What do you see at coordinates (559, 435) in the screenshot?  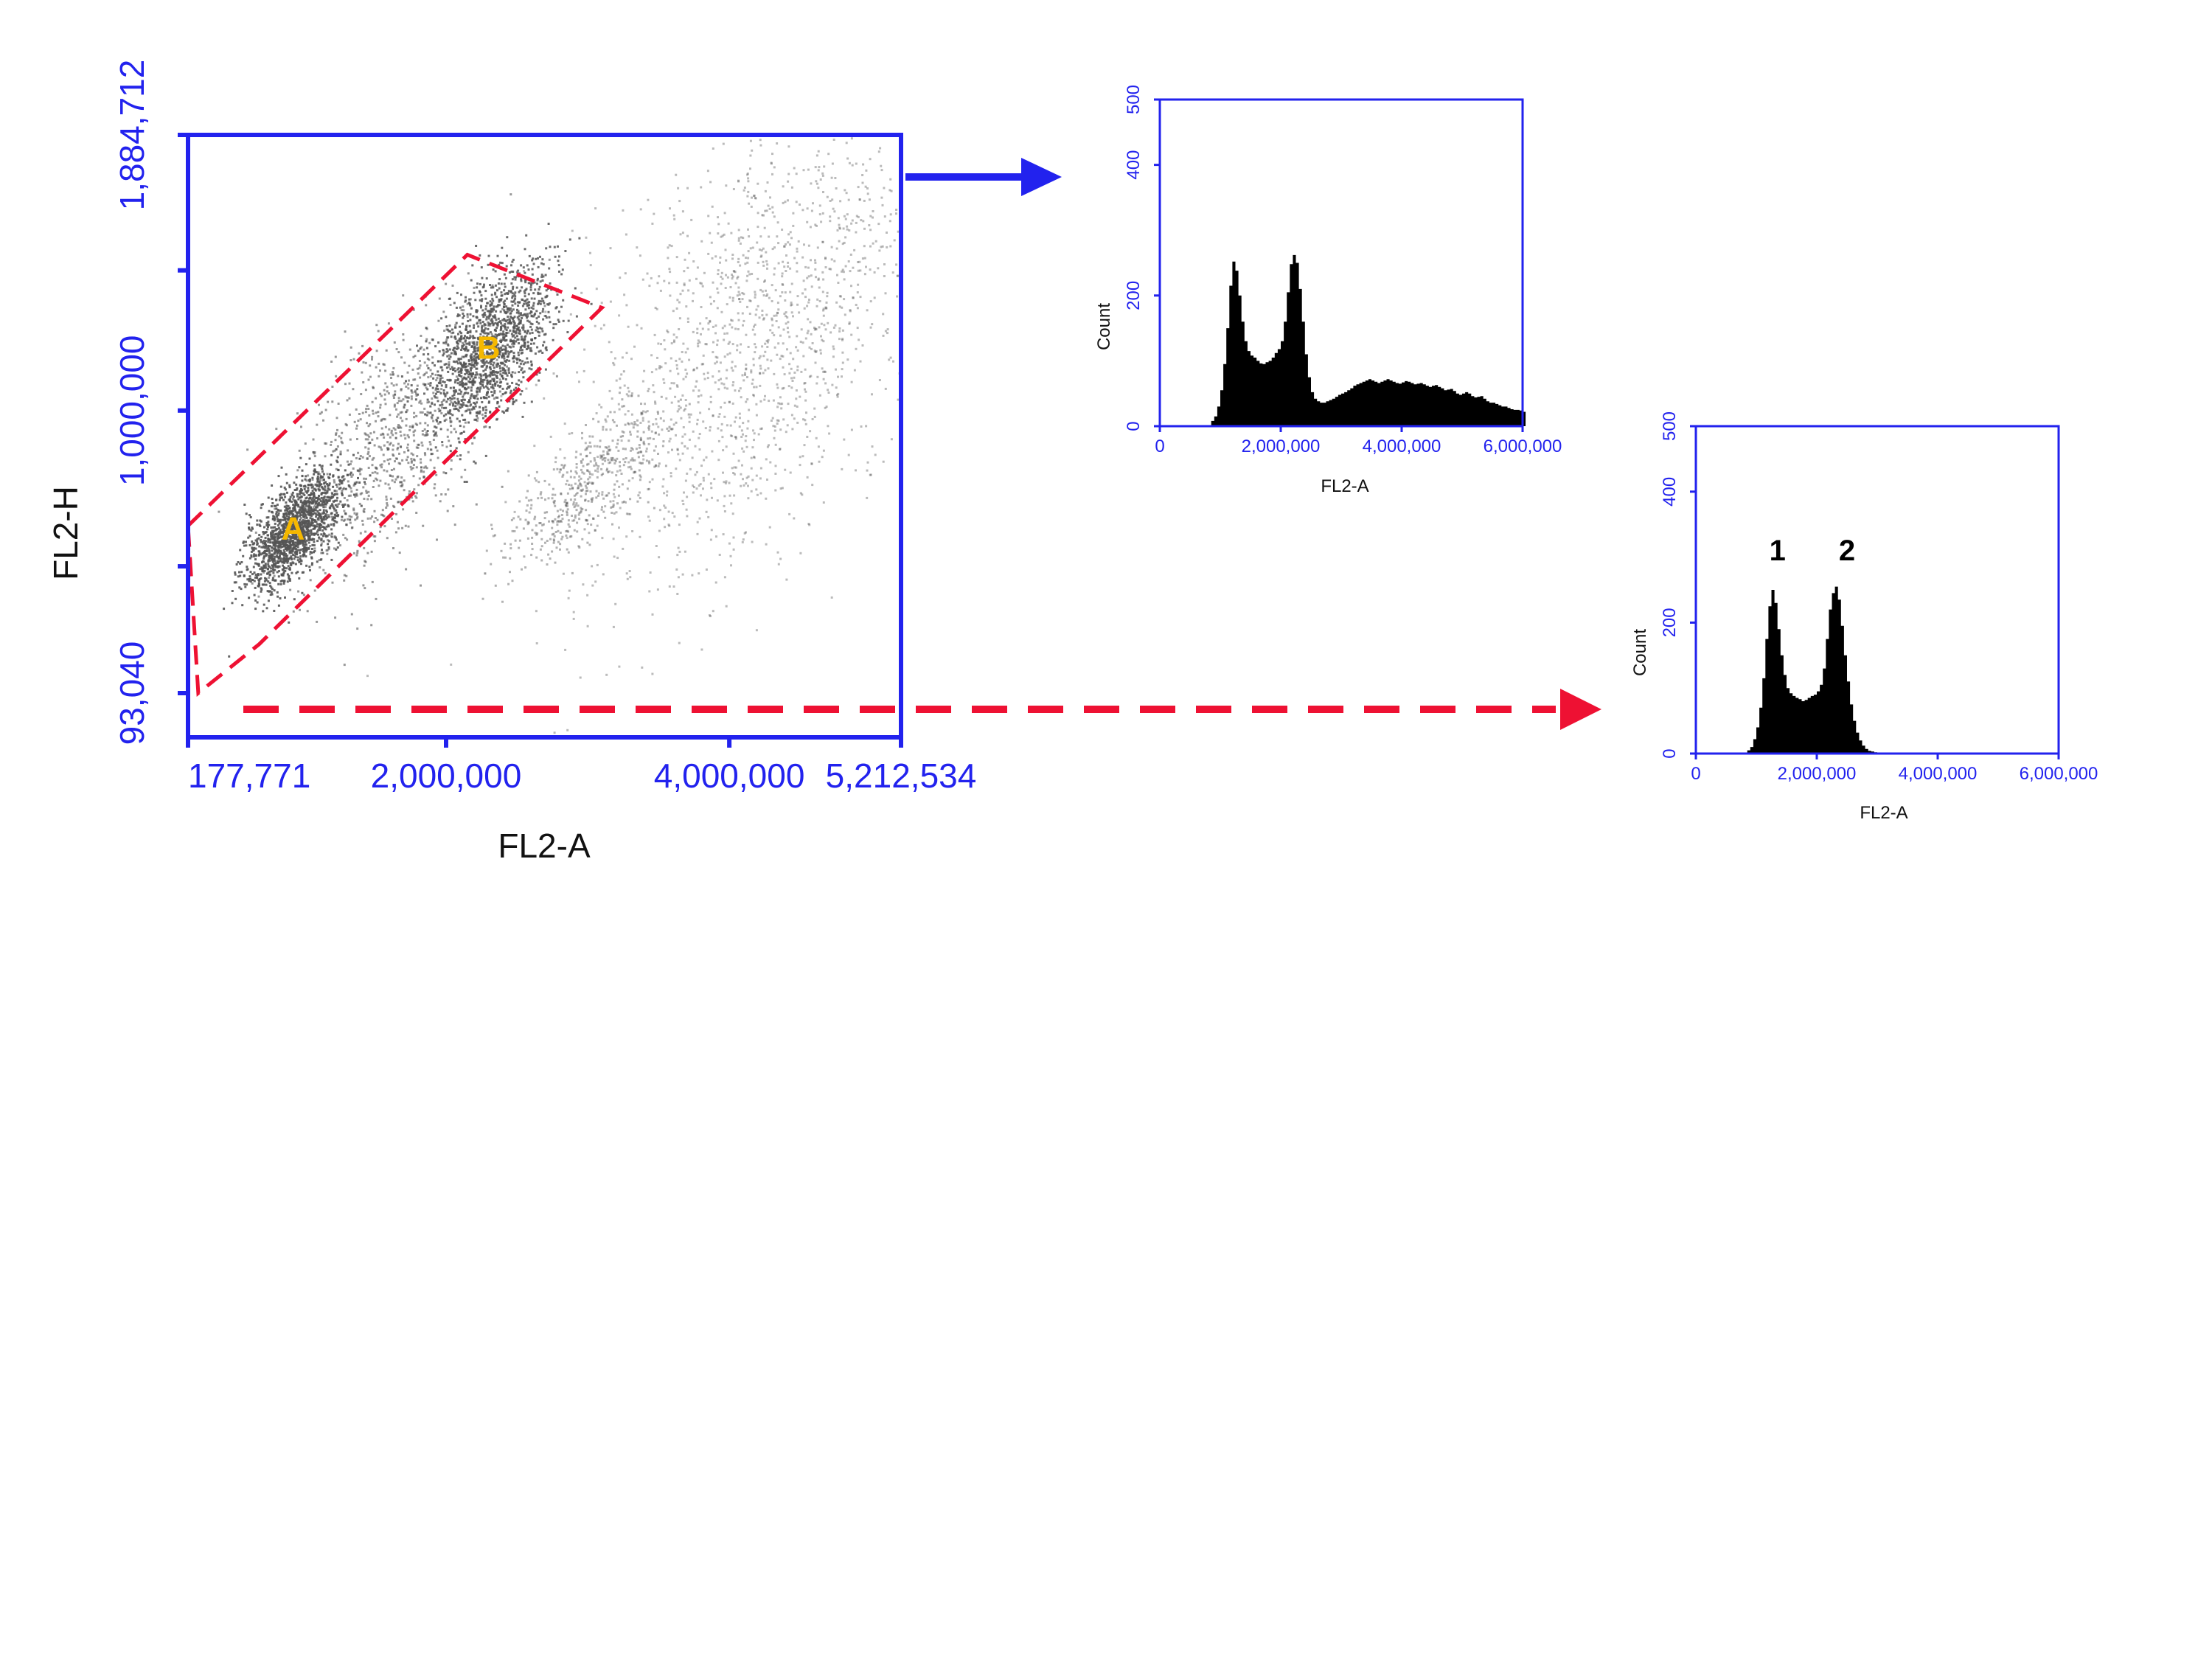 I see `scatter-dots` at bounding box center [559, 435].